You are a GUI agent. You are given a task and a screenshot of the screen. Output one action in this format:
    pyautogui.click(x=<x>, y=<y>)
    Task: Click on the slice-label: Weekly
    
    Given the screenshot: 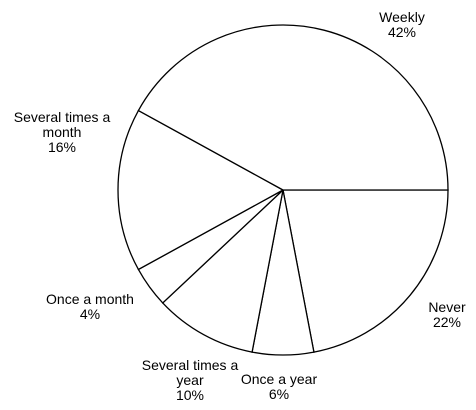 What is the action you would take?
    pyautogui.click(x=402, y=17)
    